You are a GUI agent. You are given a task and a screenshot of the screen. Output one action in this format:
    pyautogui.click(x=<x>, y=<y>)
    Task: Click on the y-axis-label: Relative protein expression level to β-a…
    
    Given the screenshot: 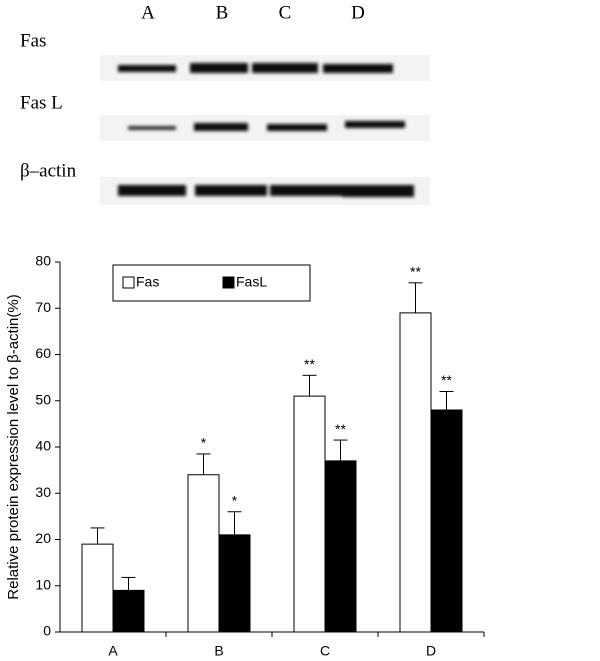 What is the action you would take?
    pyautogui.click(x=13, y=446)
    